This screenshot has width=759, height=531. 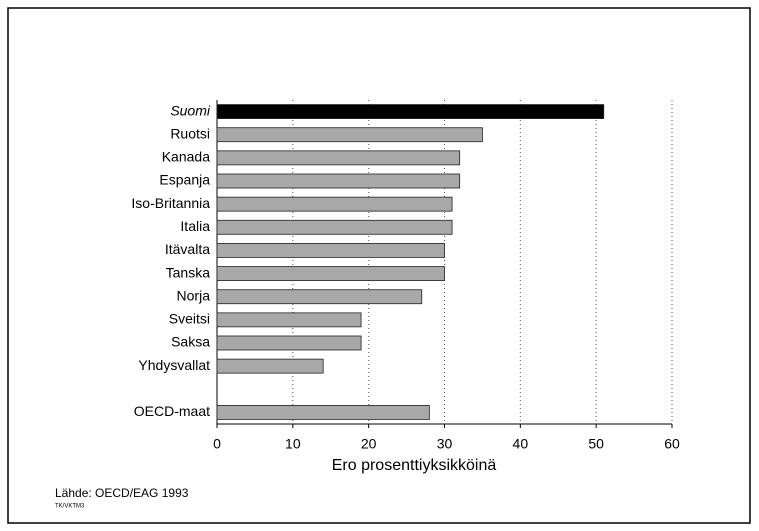 What do you see at coordinates (190, 110) in the screenshot?
I see `y-tick-label: Suomi` at bounding box center [190, 110].